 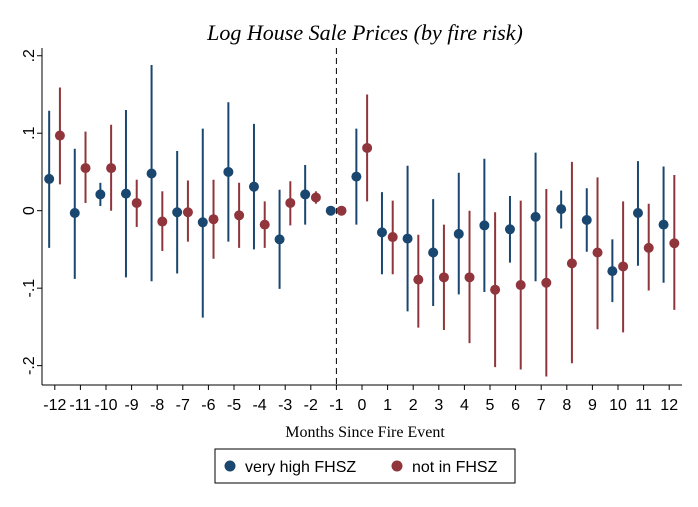 I want to click on x-tick-label: 5, so click(x=490, y=405).